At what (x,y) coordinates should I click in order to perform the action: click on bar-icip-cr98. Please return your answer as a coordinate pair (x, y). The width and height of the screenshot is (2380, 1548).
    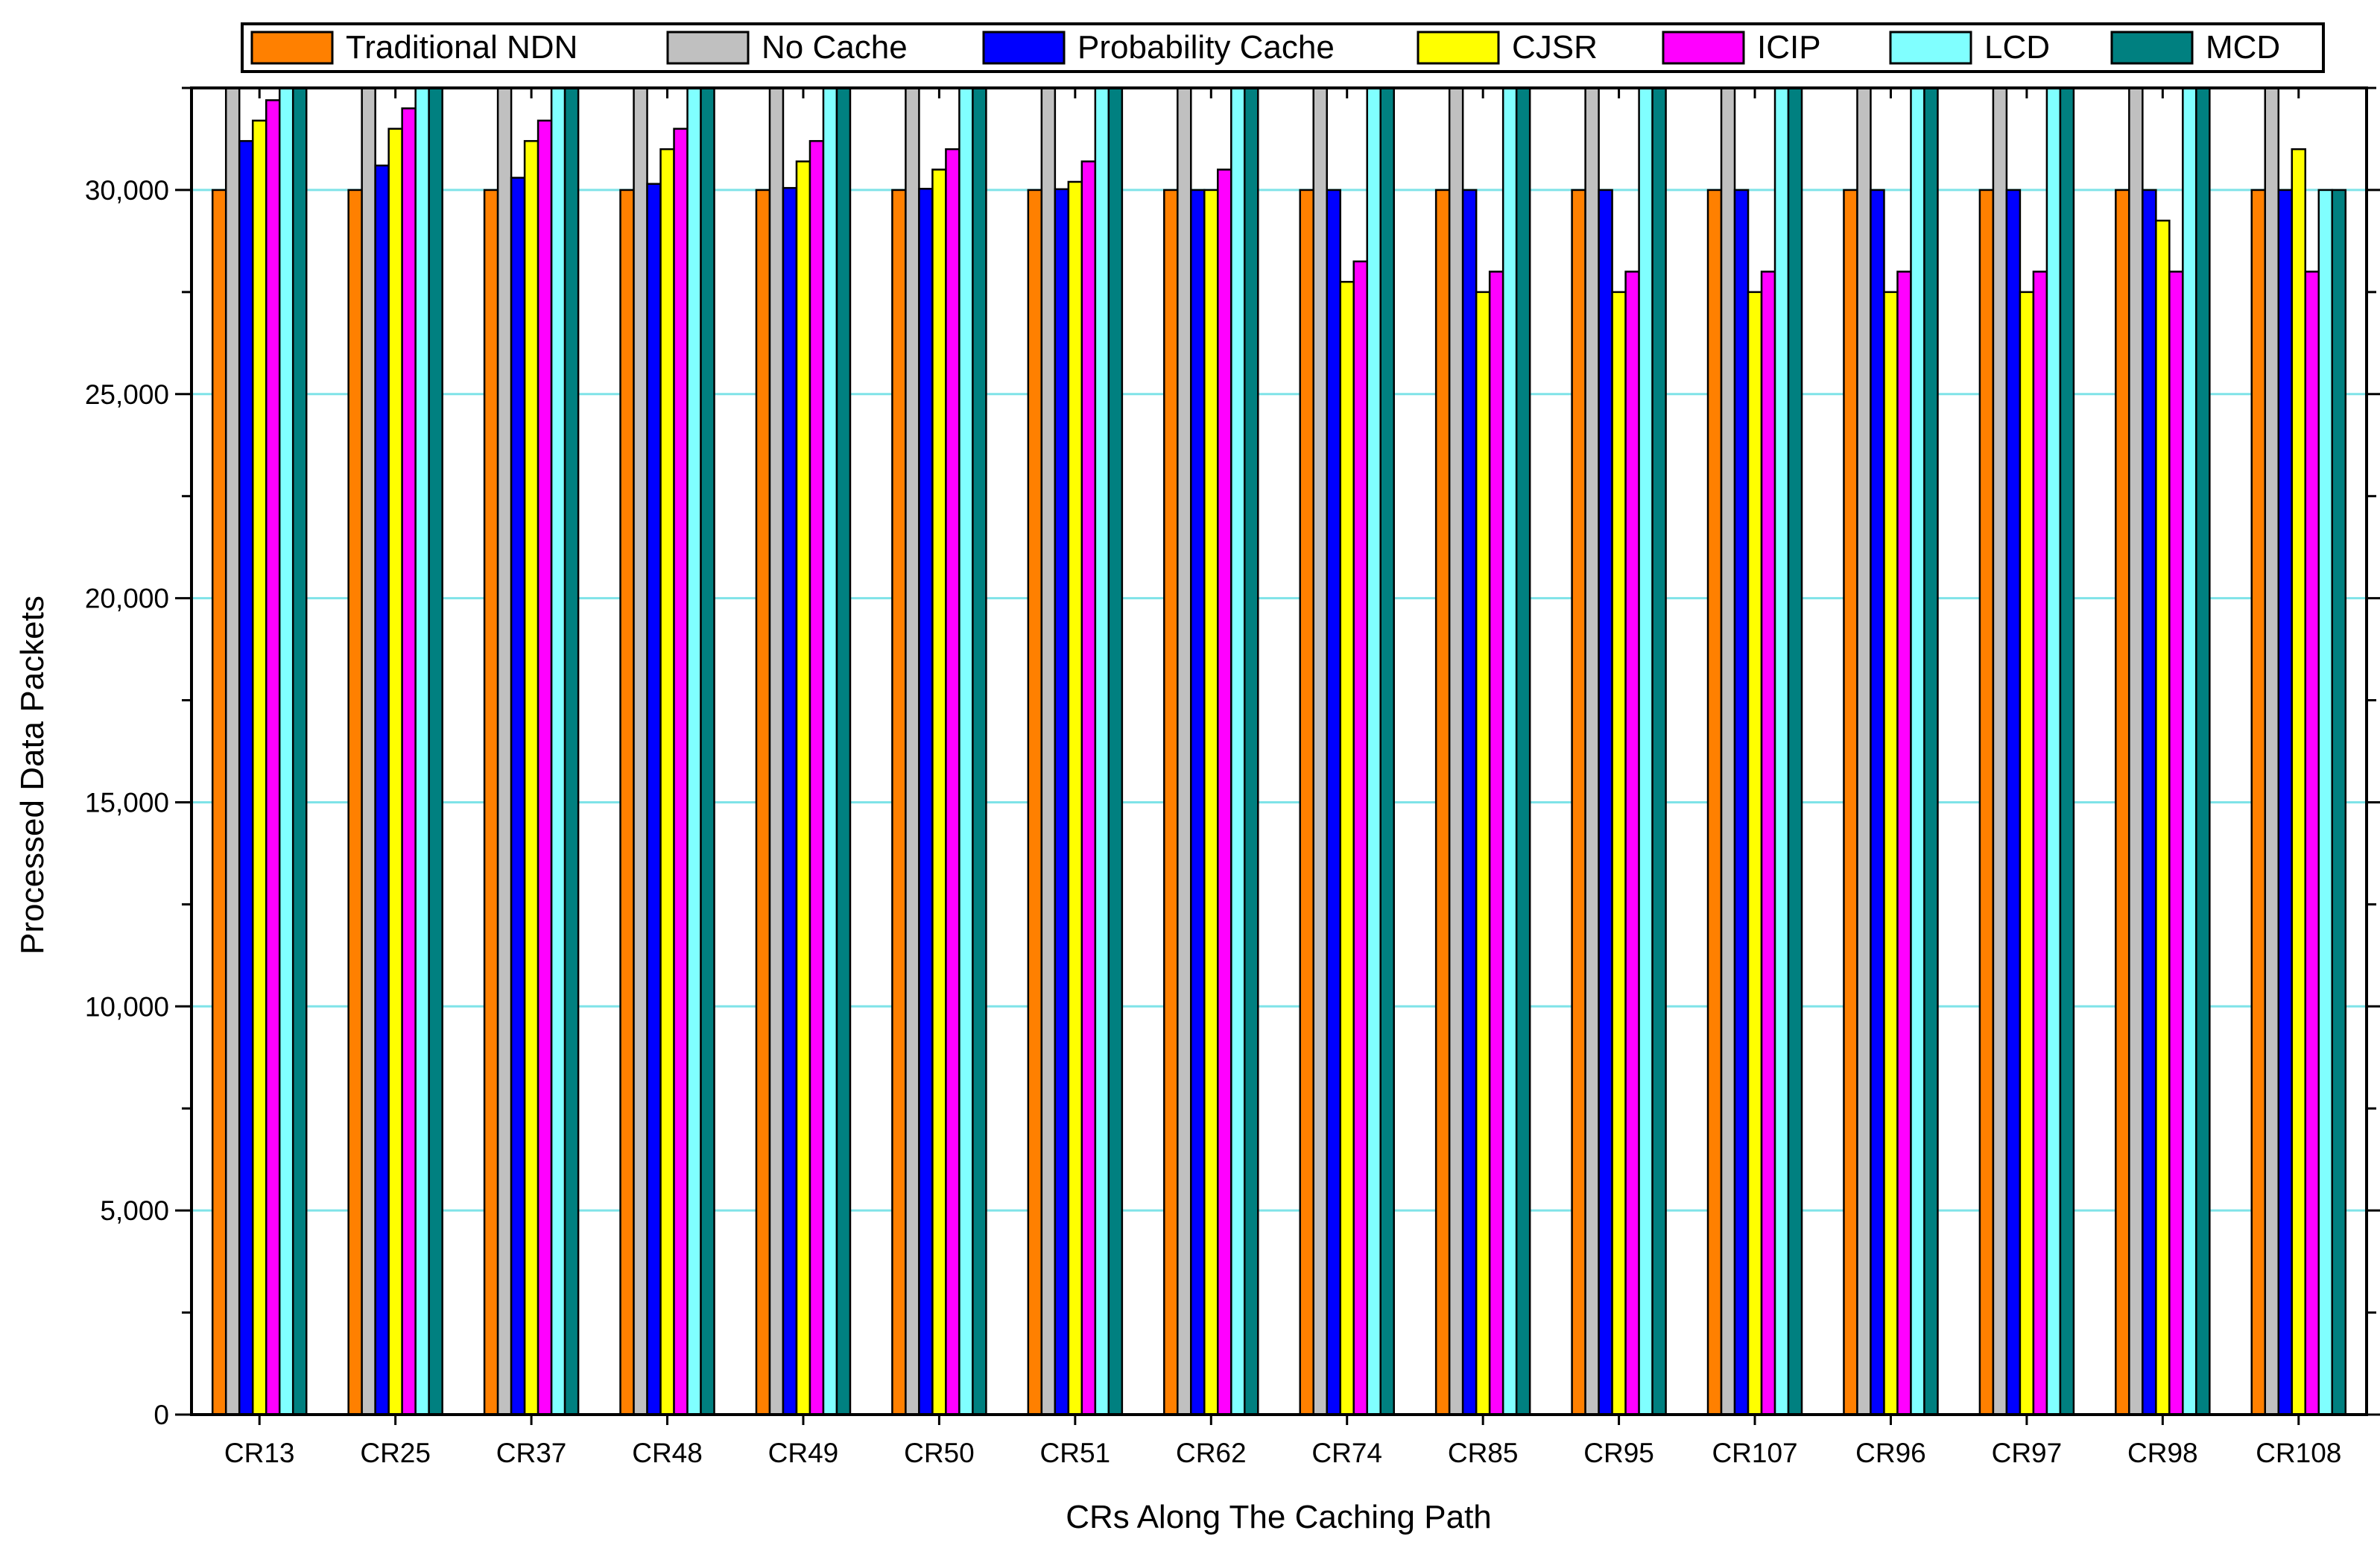
    Looking at the image, I should click on (2176, 844).